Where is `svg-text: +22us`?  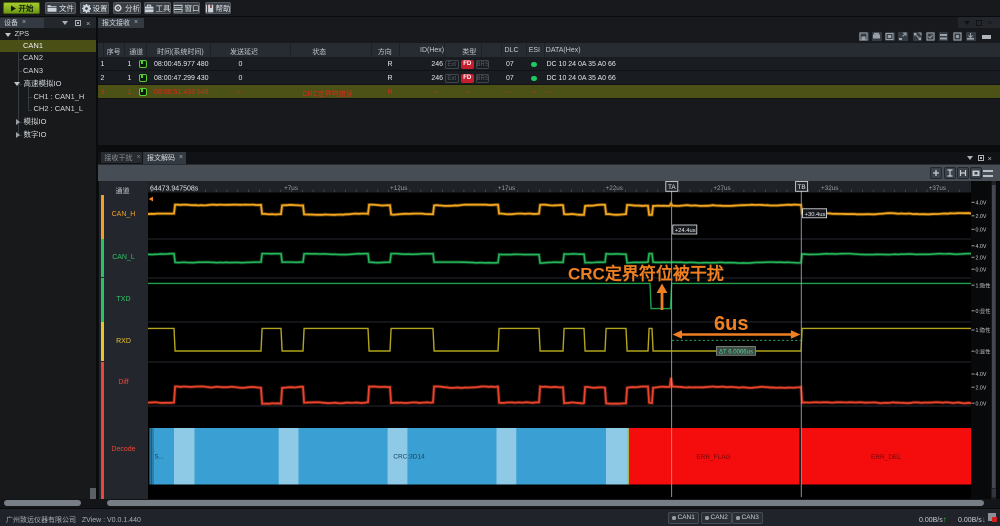 svg-text: +22us is located at coordinates (614, 188).